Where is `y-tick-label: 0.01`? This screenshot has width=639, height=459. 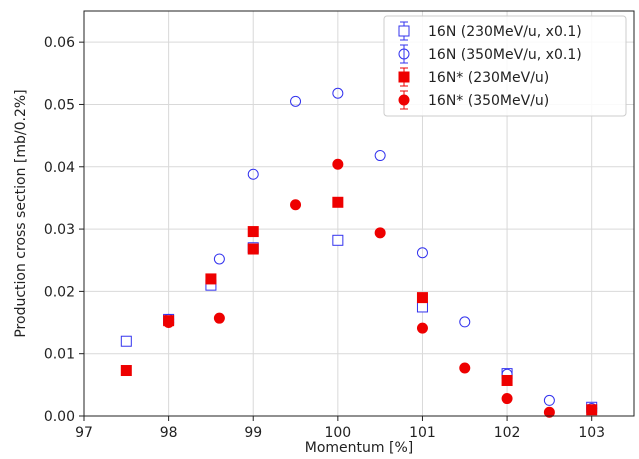
y-tick-label: 0.01 is located at coordinates (59, 355).